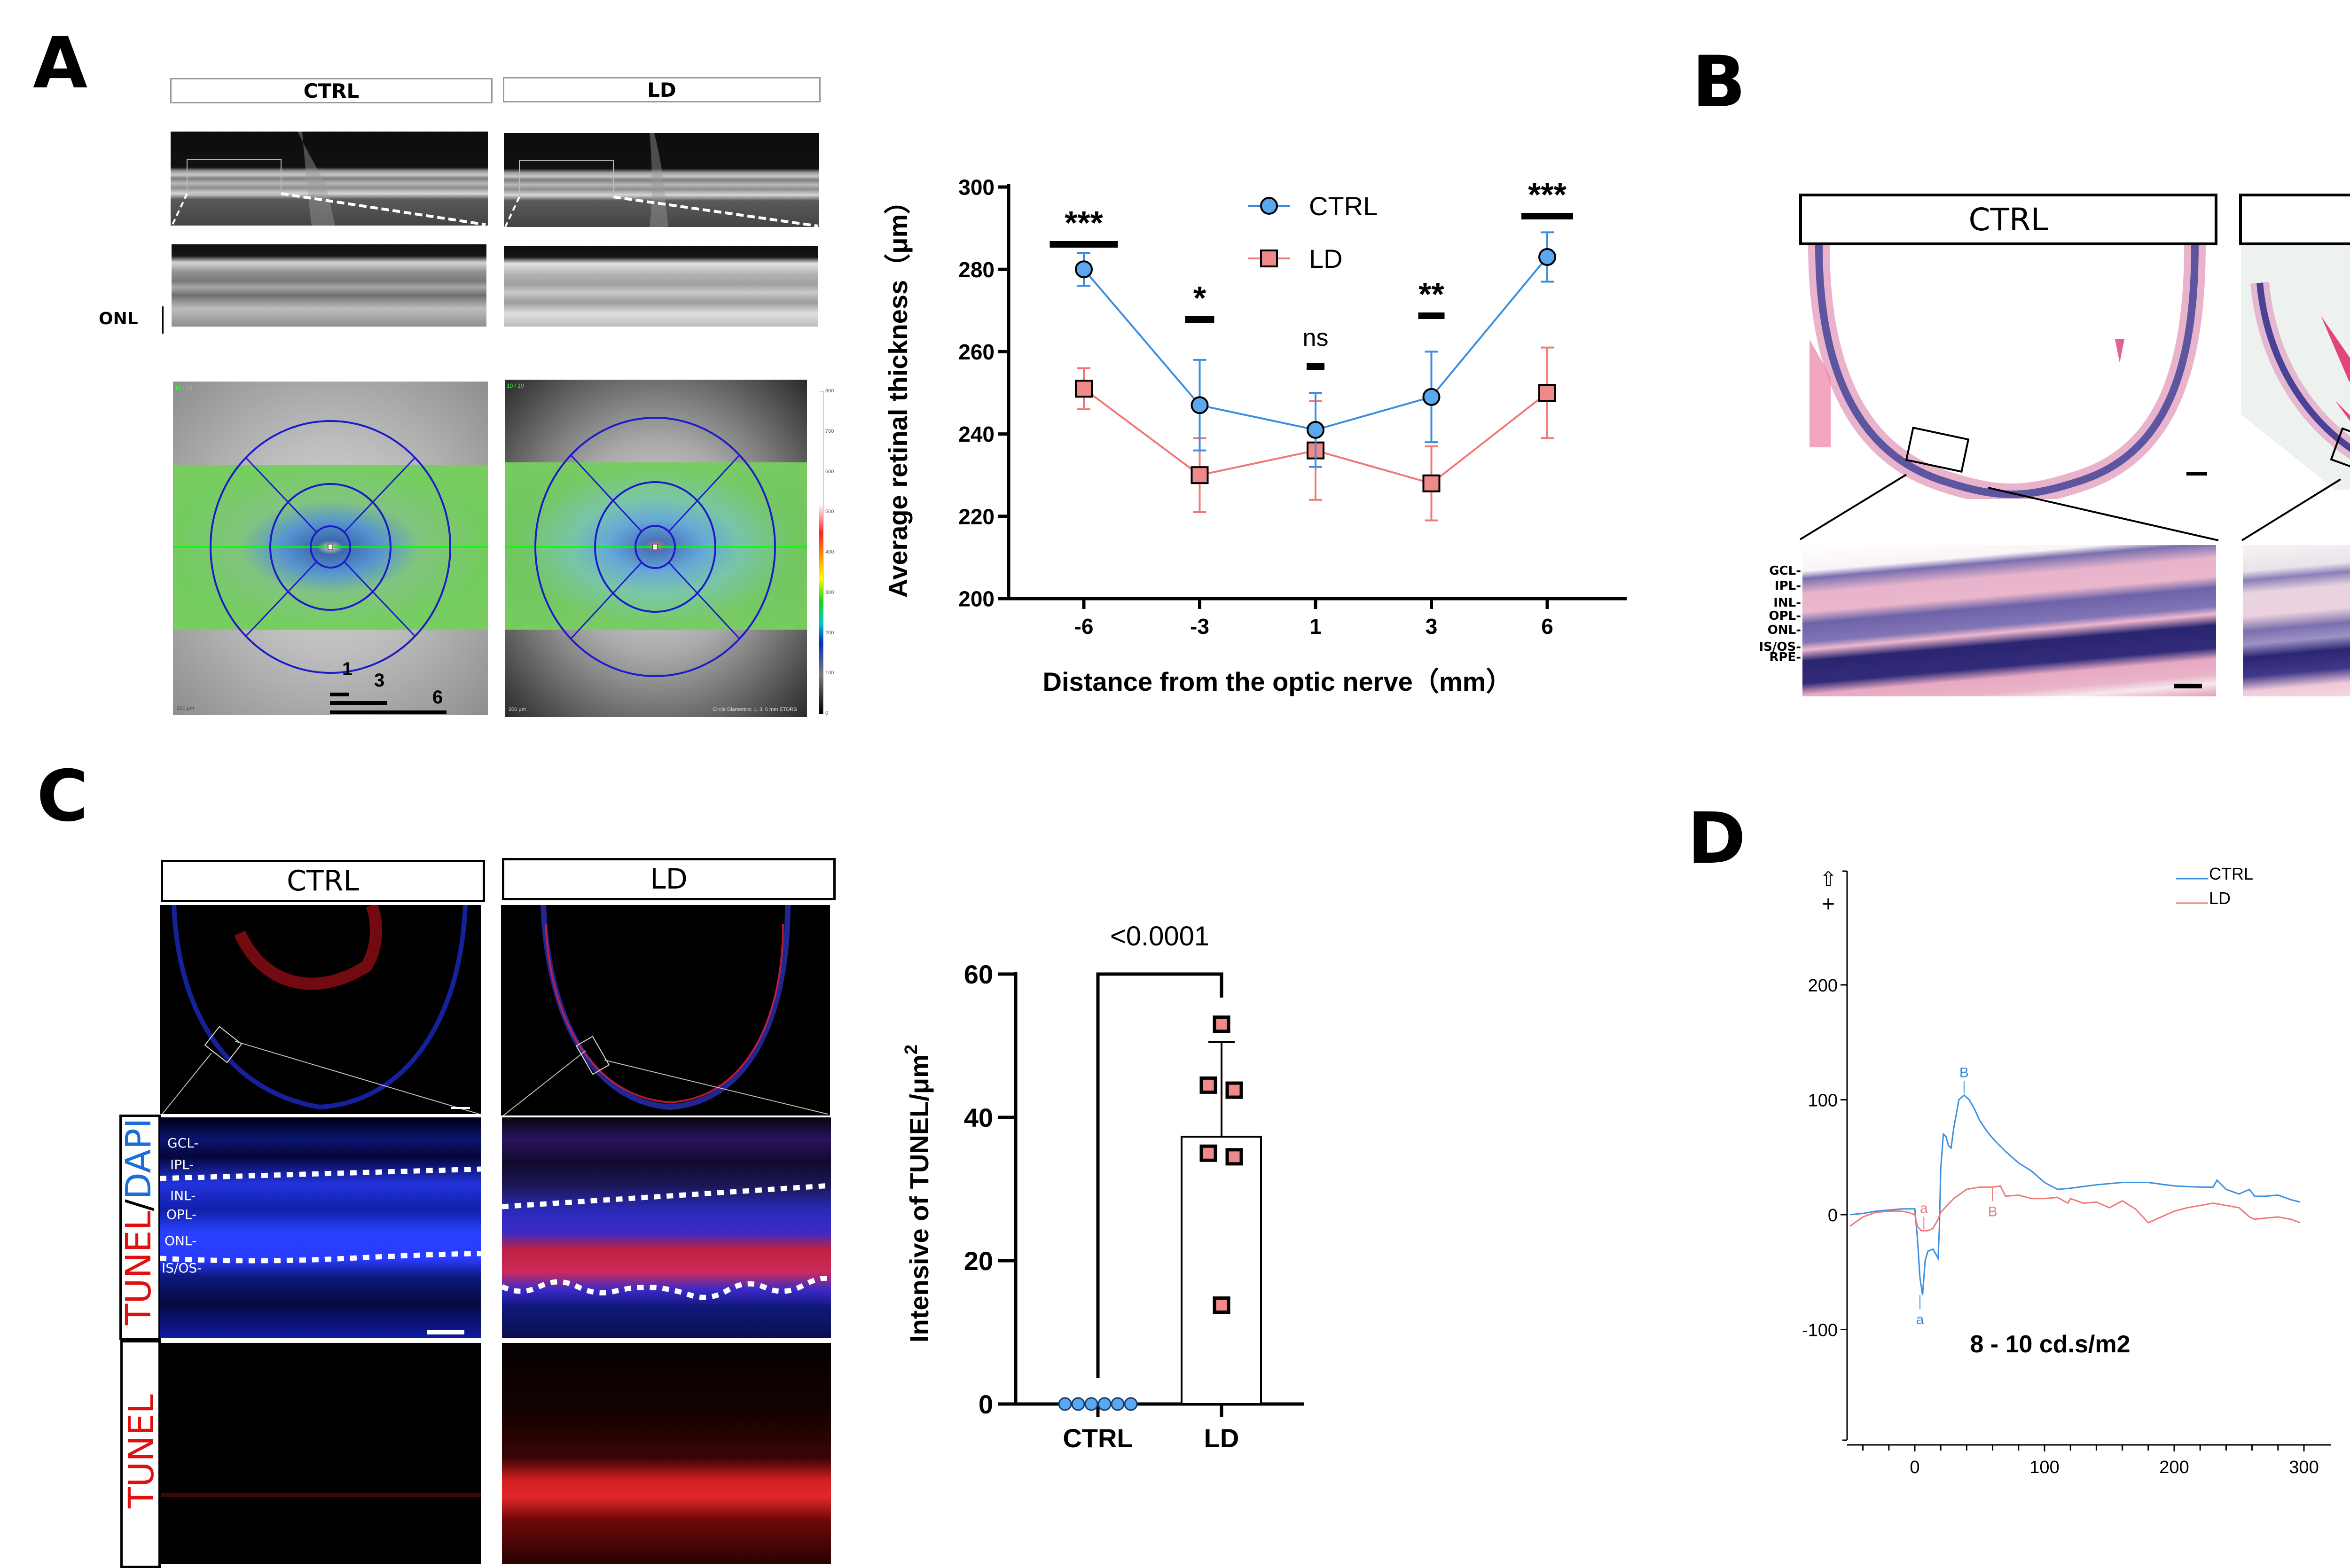  I want to click on colorbar-tick-label: 600, so click(829, 472).